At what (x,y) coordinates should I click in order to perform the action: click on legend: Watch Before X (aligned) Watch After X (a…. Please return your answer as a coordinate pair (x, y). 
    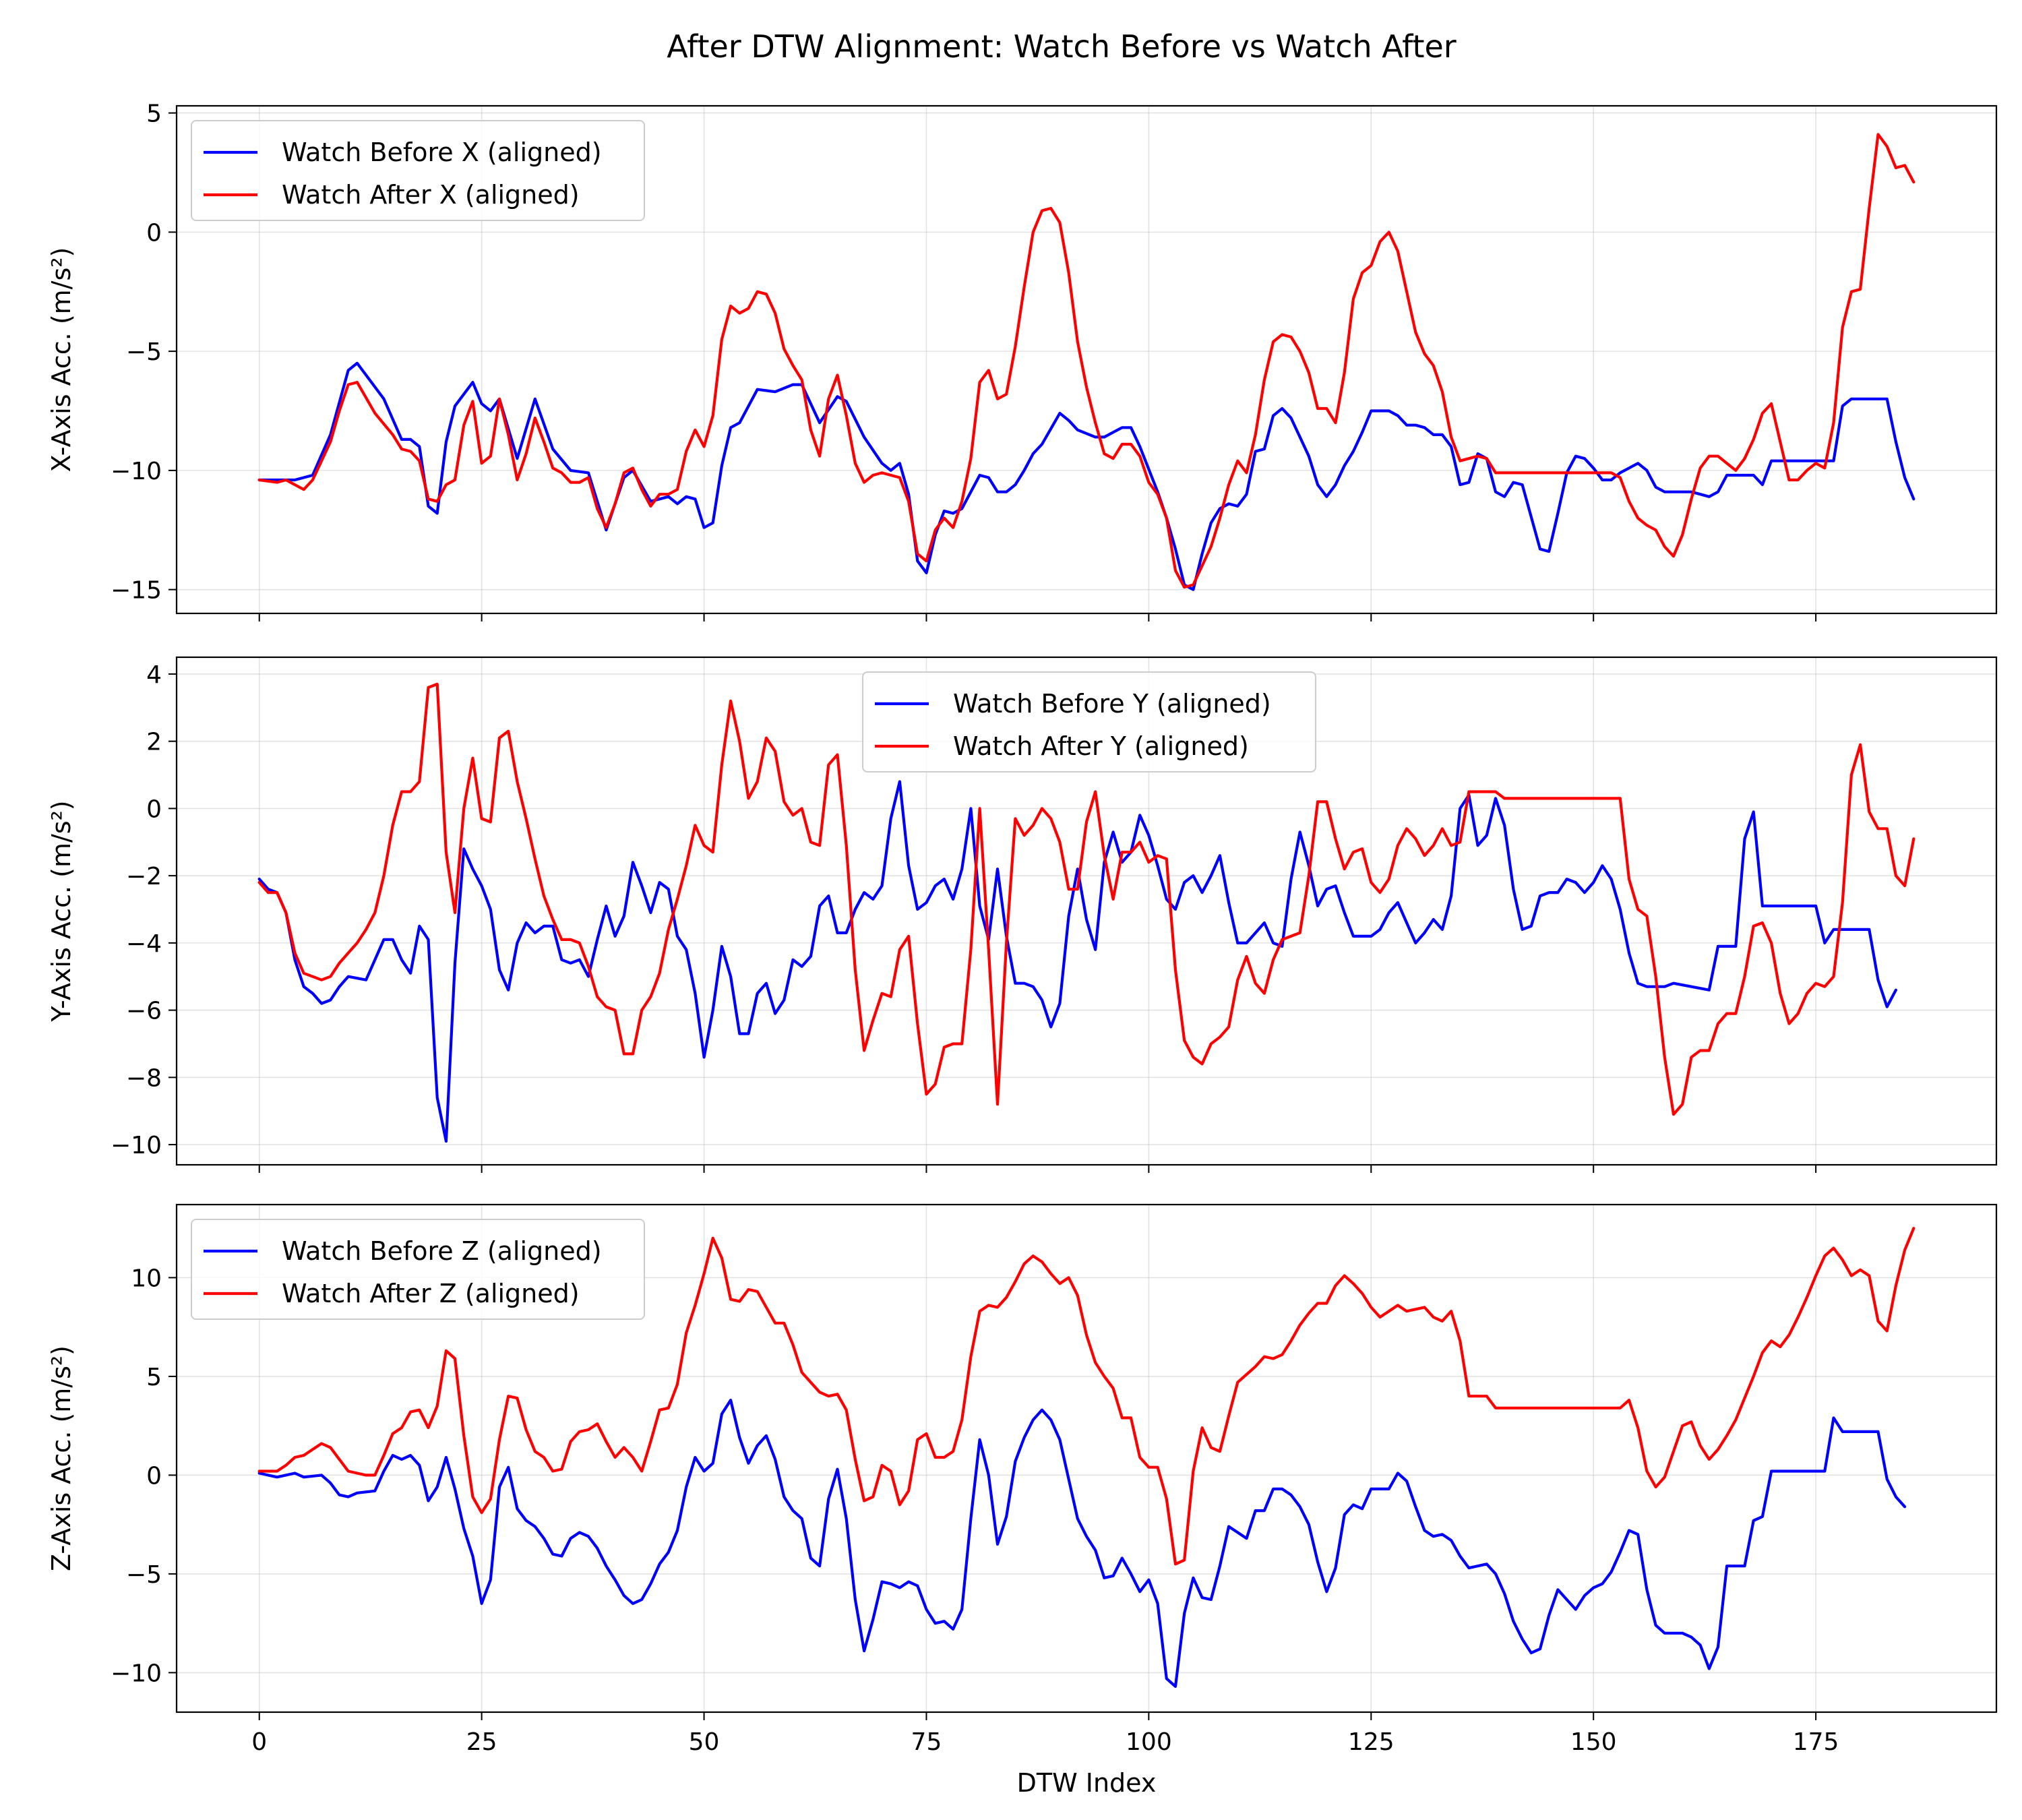
    Looking at the image, I should click on (418, 170).